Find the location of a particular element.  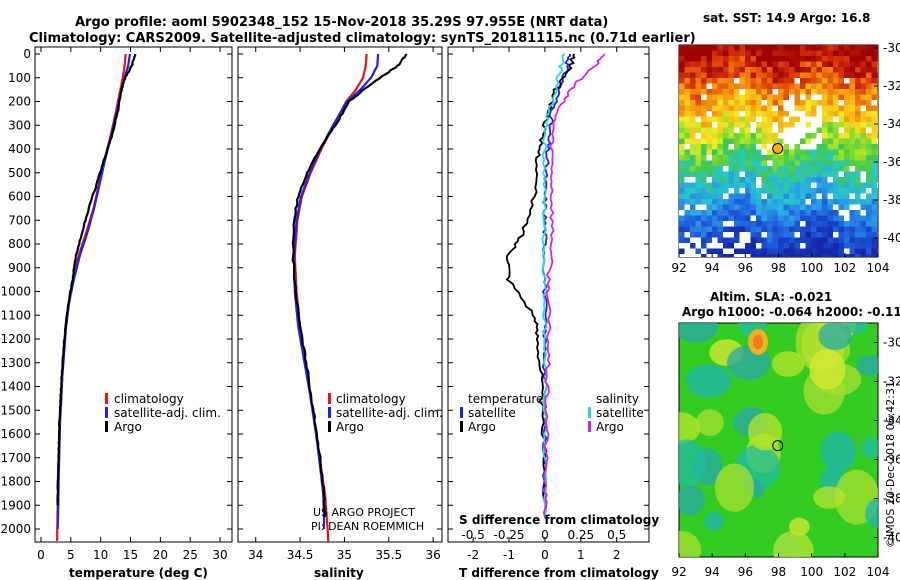

sla-map-y-ticks: -30-32-34-36-38-40 is located at coordinates (887, 440).